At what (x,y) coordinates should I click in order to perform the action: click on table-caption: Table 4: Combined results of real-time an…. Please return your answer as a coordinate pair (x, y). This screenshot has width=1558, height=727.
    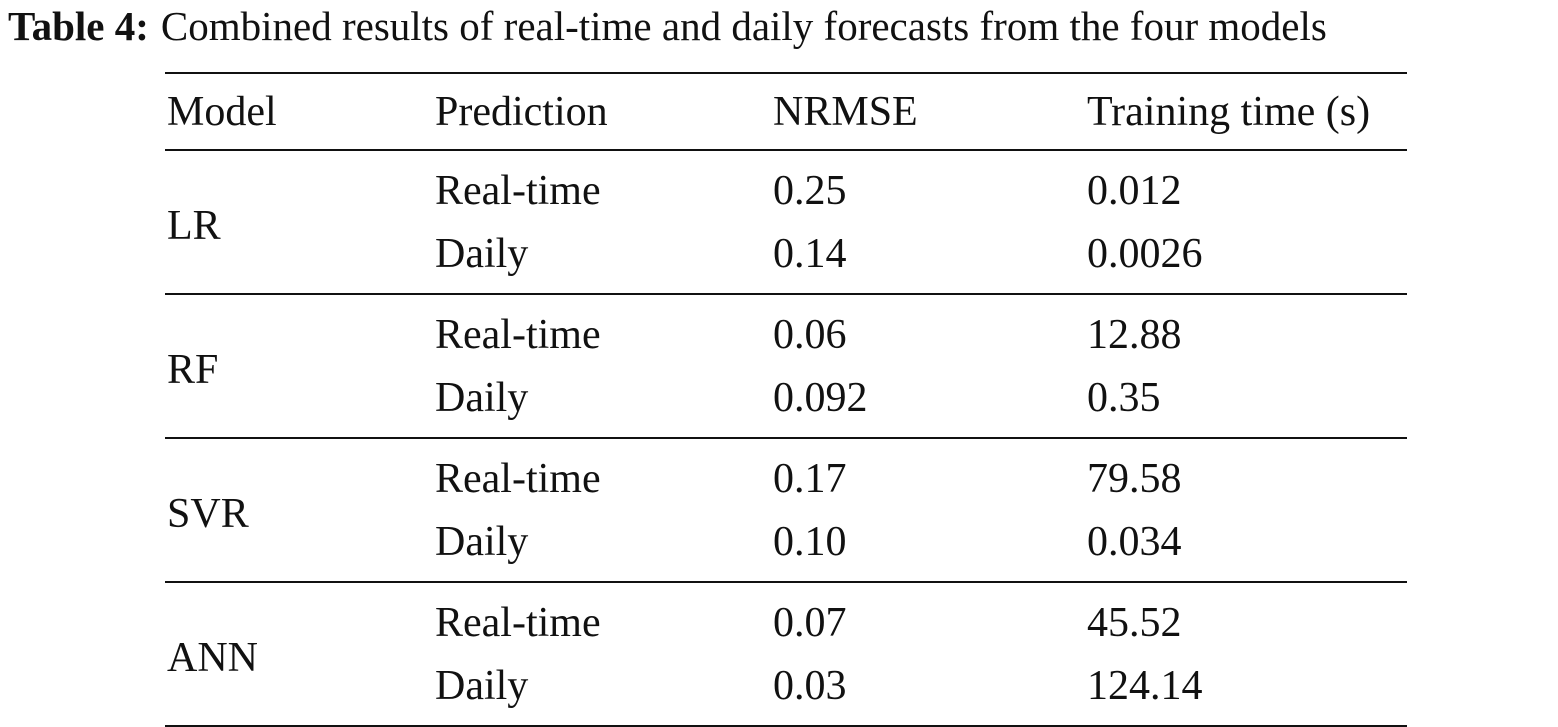
    Looking at the image, I should click on (782, 26).